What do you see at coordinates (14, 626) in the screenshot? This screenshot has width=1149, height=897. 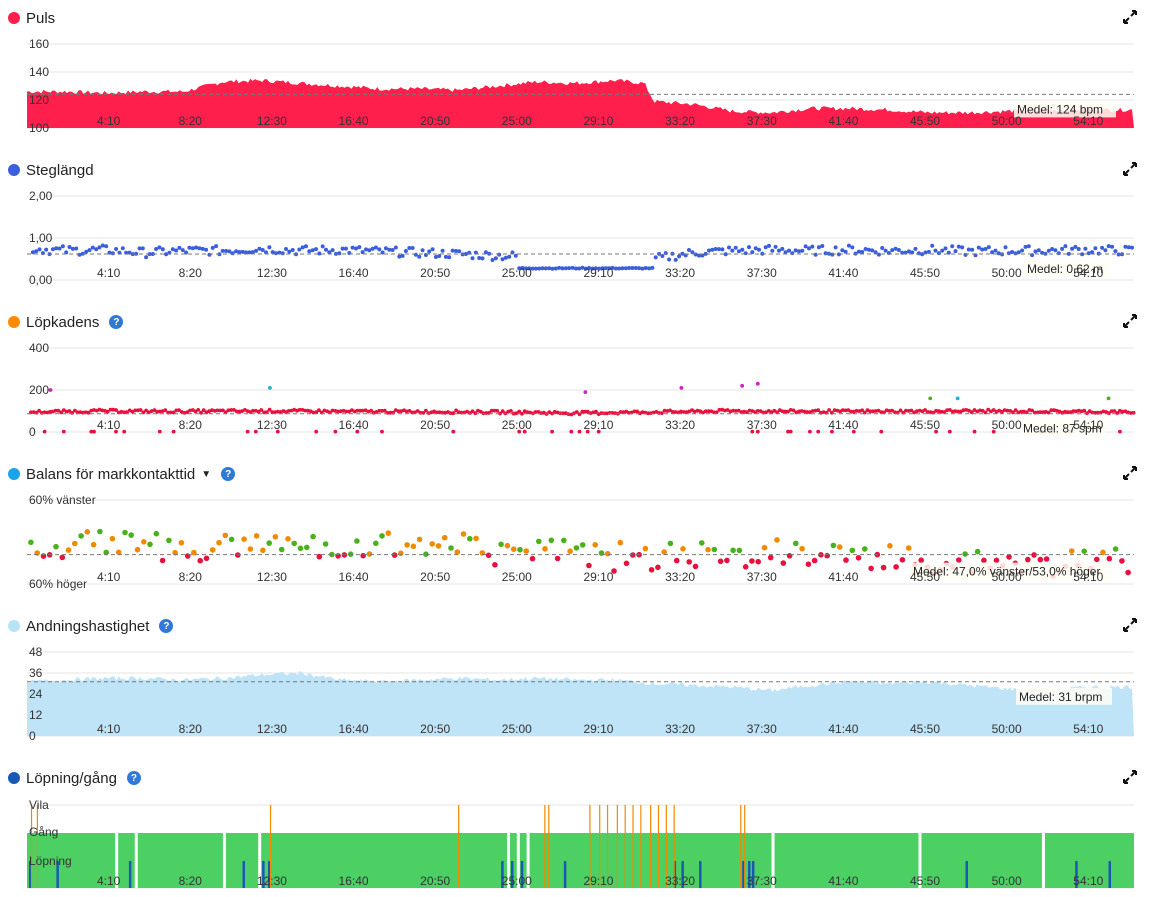 I see `legend-dot` at bounding box center [14, 626].